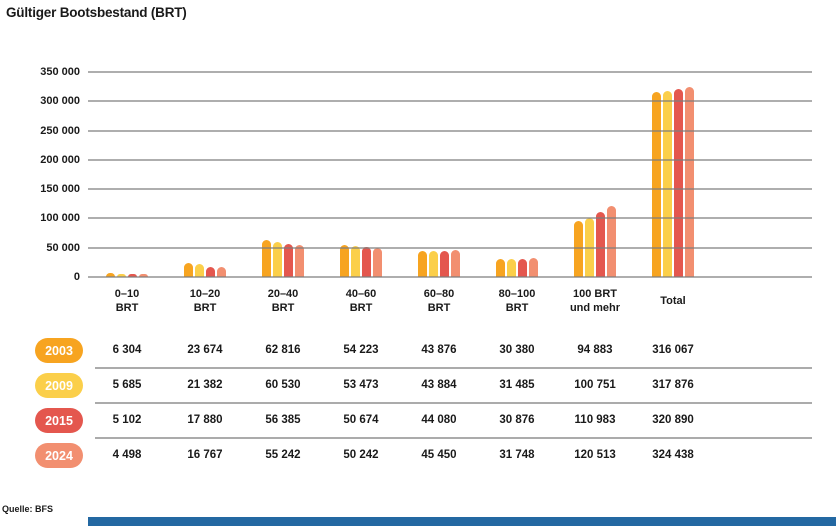 The height and width of the screenshot is (526, 836). Describe the element at coordinates (673, 420) in the screenshot. I see `table-cell: 320 890` at that location.